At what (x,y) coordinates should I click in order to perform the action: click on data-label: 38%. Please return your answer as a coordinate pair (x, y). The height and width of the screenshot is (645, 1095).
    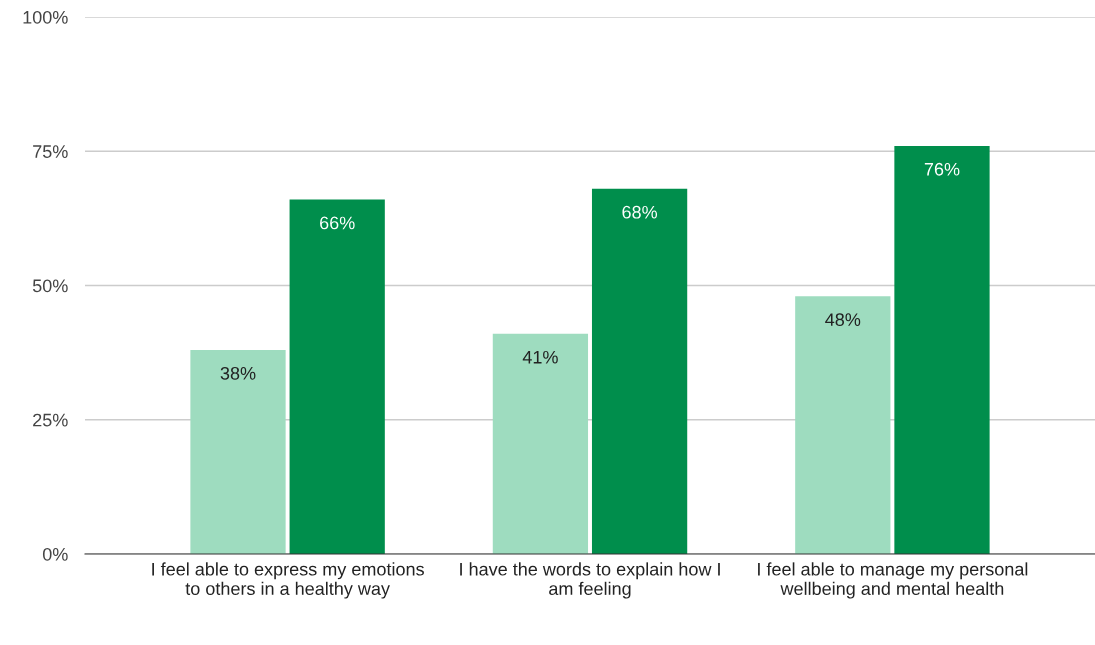
    Looking at the image, I should click on (238, 373).